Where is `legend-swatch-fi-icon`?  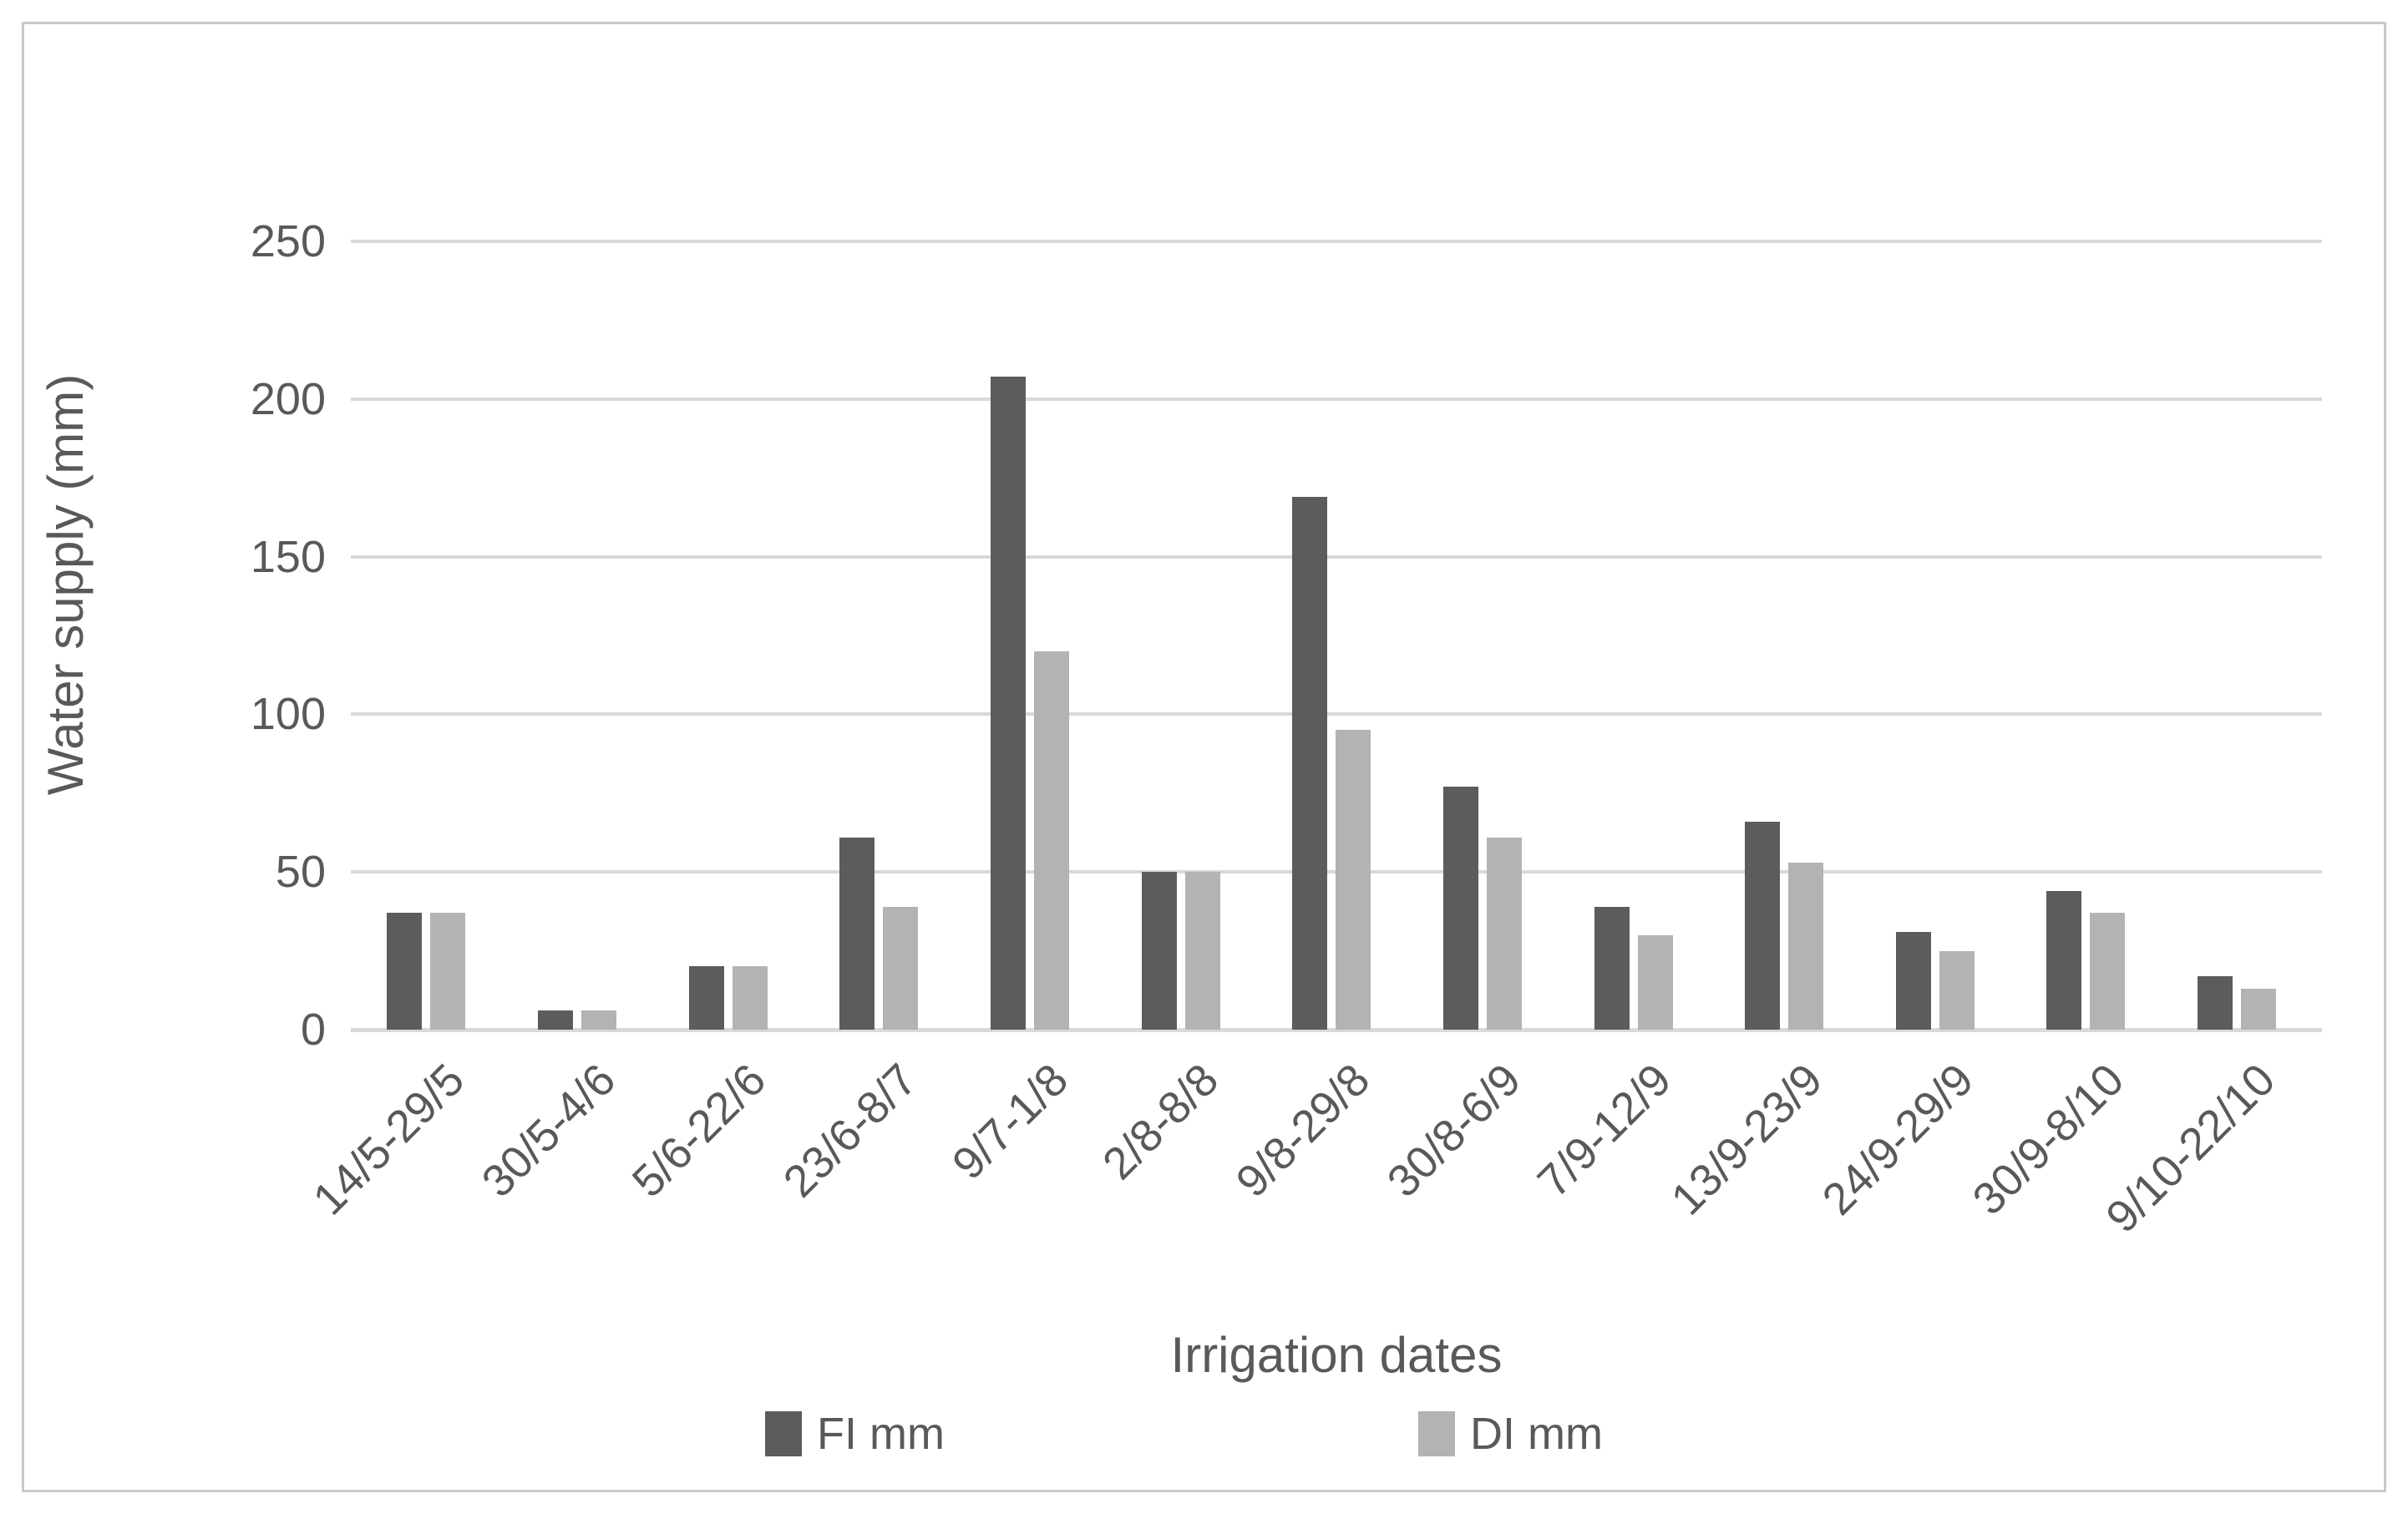
legend-swatch-fi-icon is located at coordinates (783, 1433).